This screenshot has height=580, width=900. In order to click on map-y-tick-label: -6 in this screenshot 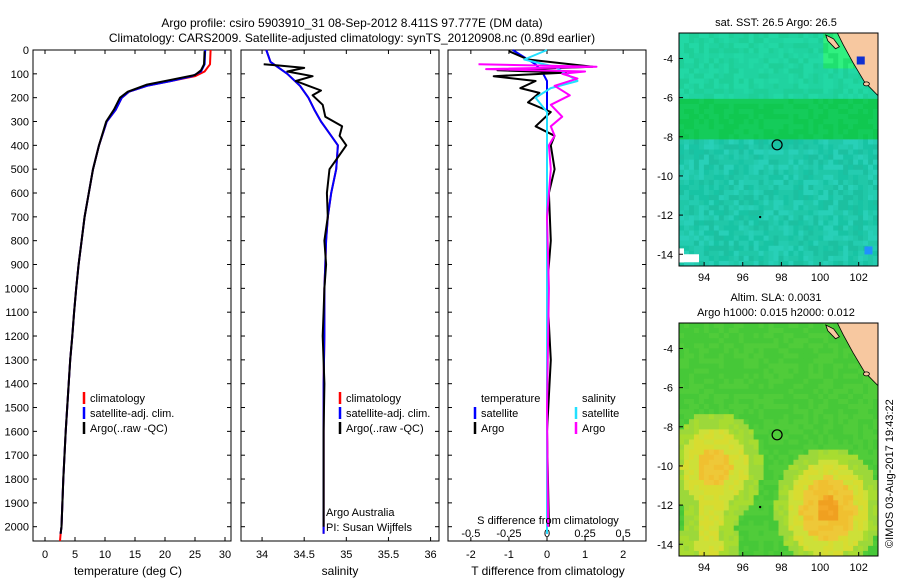, I will do `click(668, 99)`.